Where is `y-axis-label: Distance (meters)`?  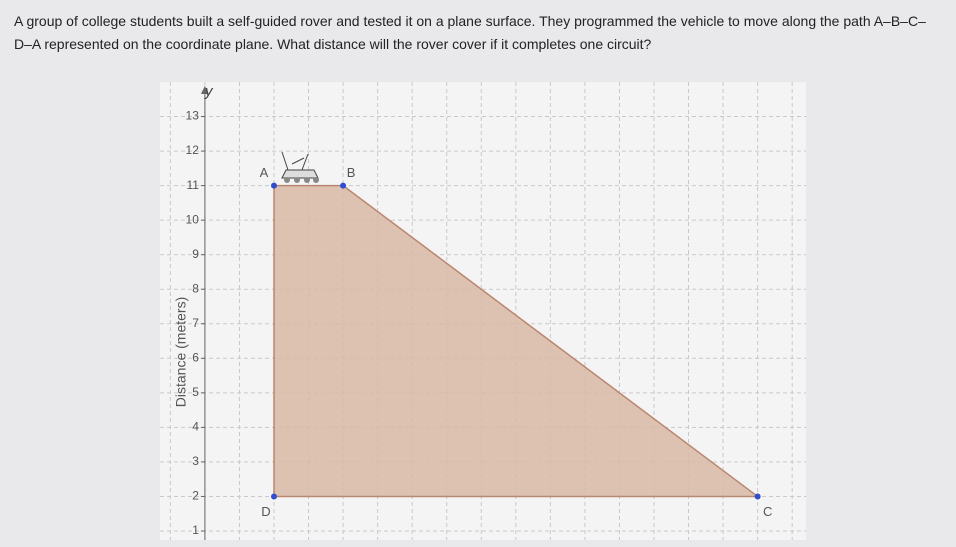 y-axis-label: Distance (meters) is located at coordinates (181, 352).